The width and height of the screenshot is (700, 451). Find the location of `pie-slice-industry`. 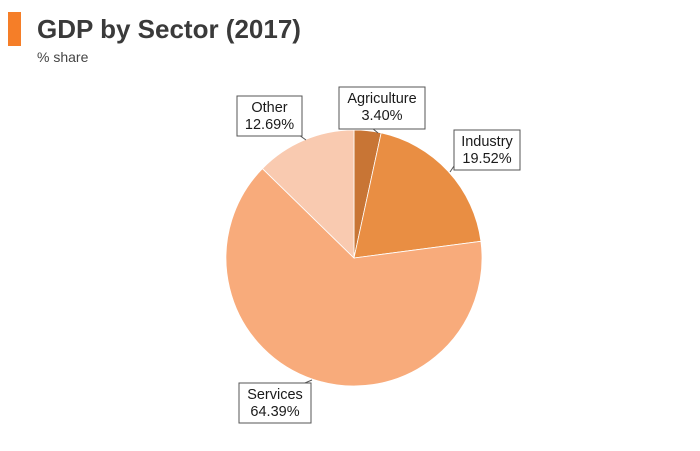

pie-slice-industry is located at coordinates (417, 195).